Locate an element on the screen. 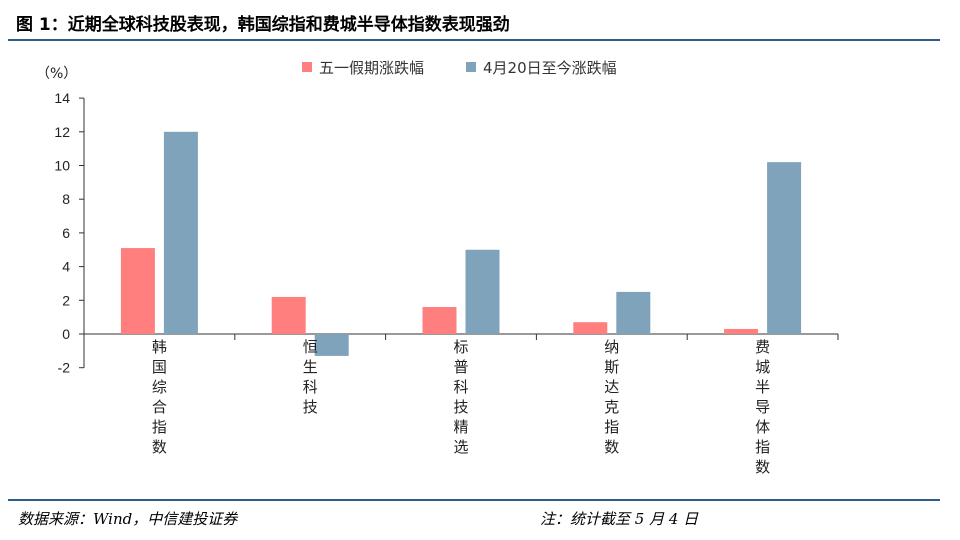 The image size is (960, 540). bottom-rule is located at coordinates (474, 500).